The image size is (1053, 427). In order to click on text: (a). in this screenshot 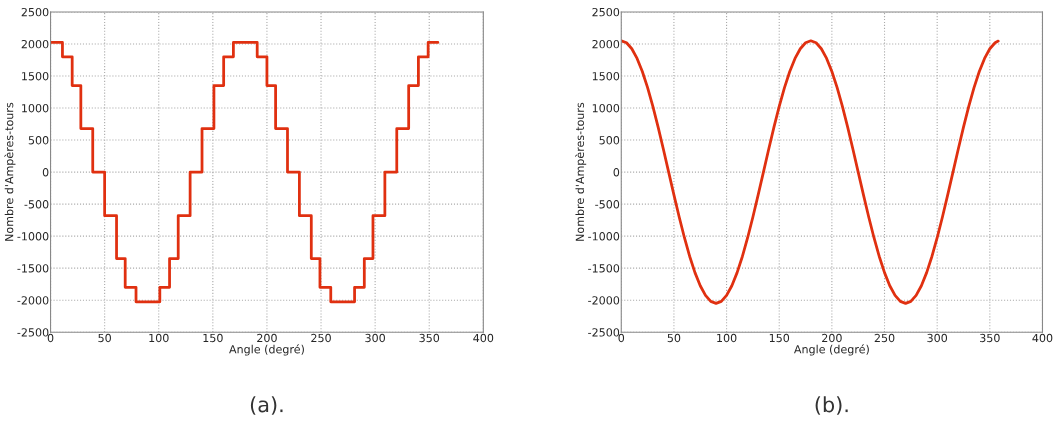, I will do `click(266, 405)`.